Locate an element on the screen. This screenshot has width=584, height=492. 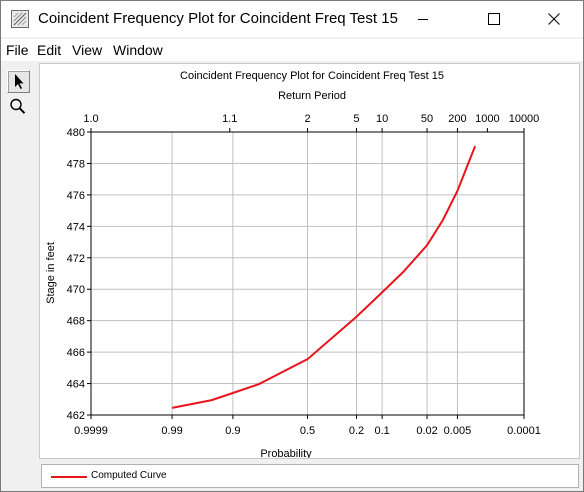
minimize-button is located at coordinates (423, 19).